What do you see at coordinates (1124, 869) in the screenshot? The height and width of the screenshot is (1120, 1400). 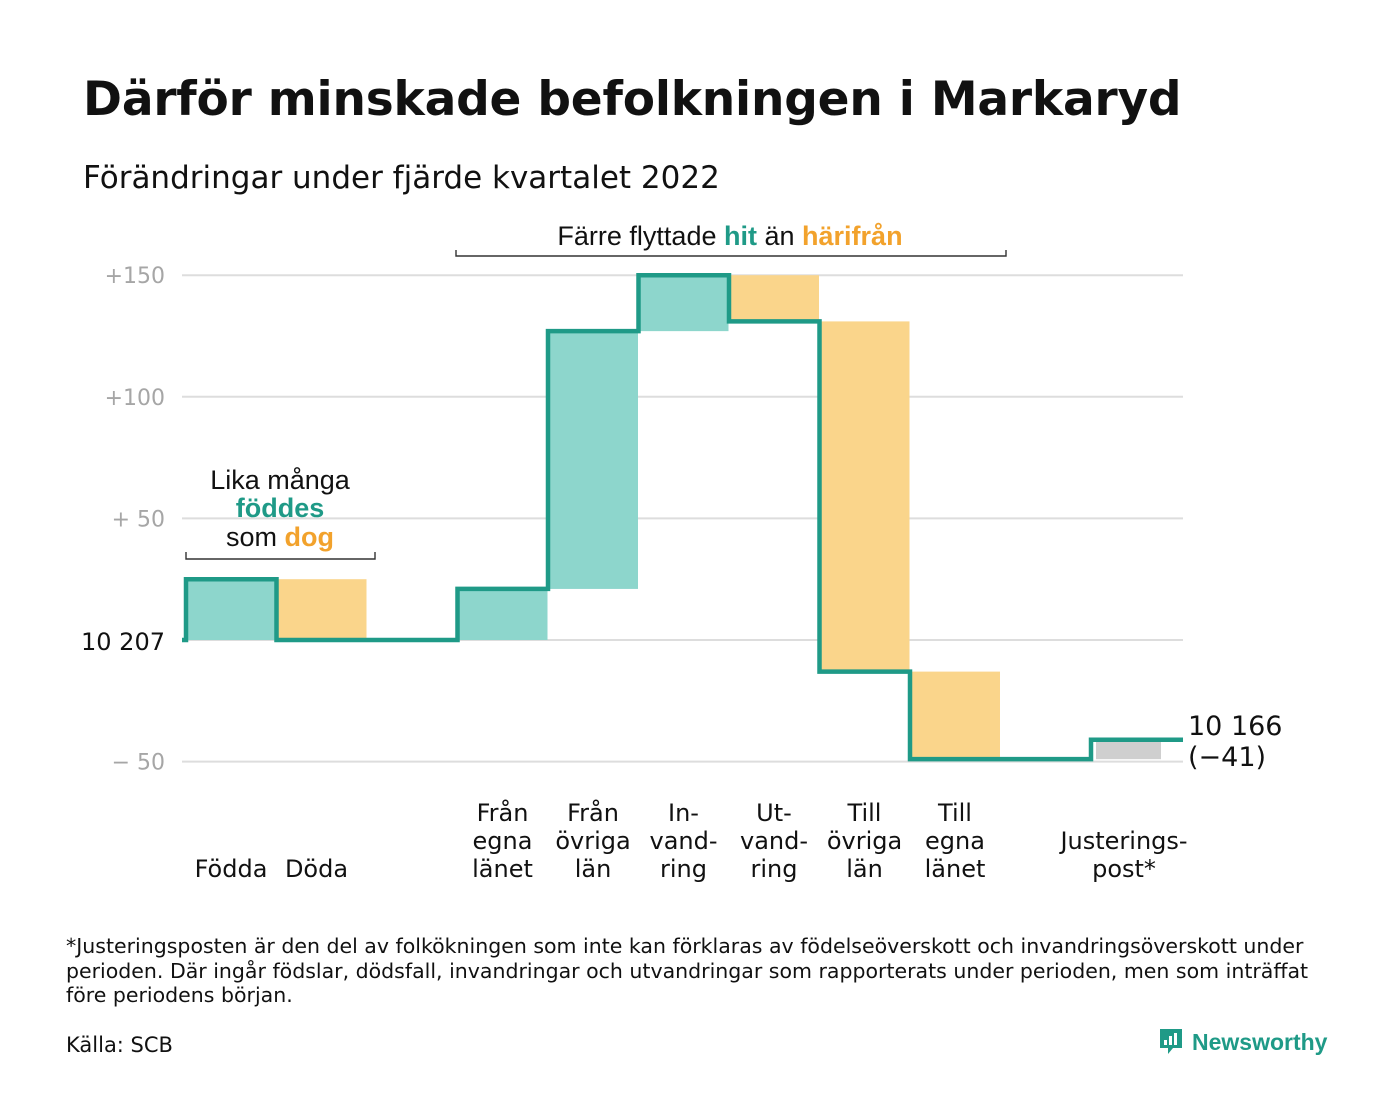 I see `category-label: post*` at bounding box center [1124, 869].